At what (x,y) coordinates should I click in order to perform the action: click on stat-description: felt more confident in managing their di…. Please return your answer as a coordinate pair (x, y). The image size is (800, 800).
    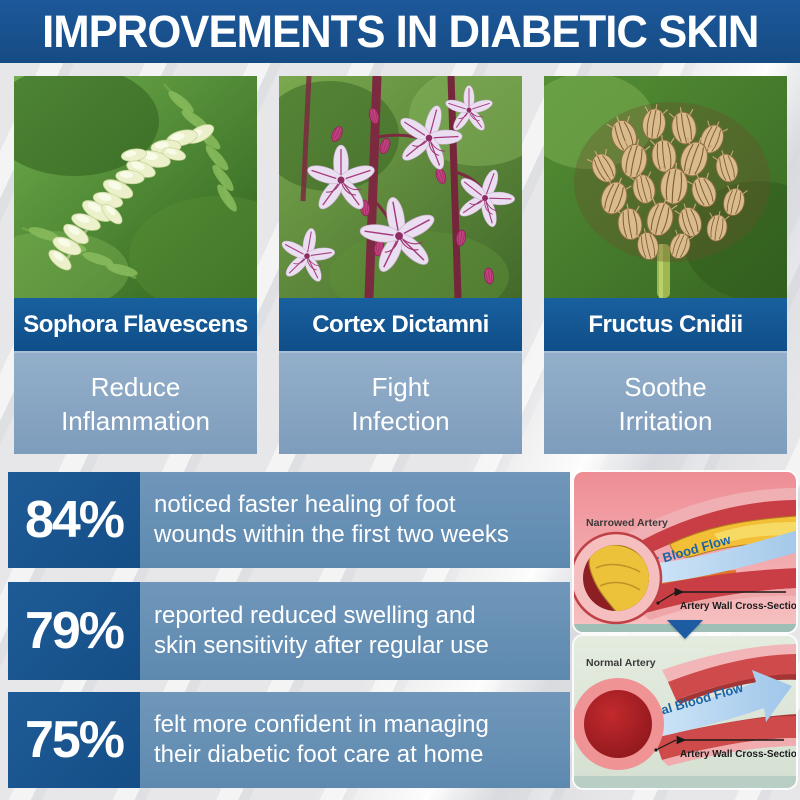
    Looking at the image, I should click on (355, 740).